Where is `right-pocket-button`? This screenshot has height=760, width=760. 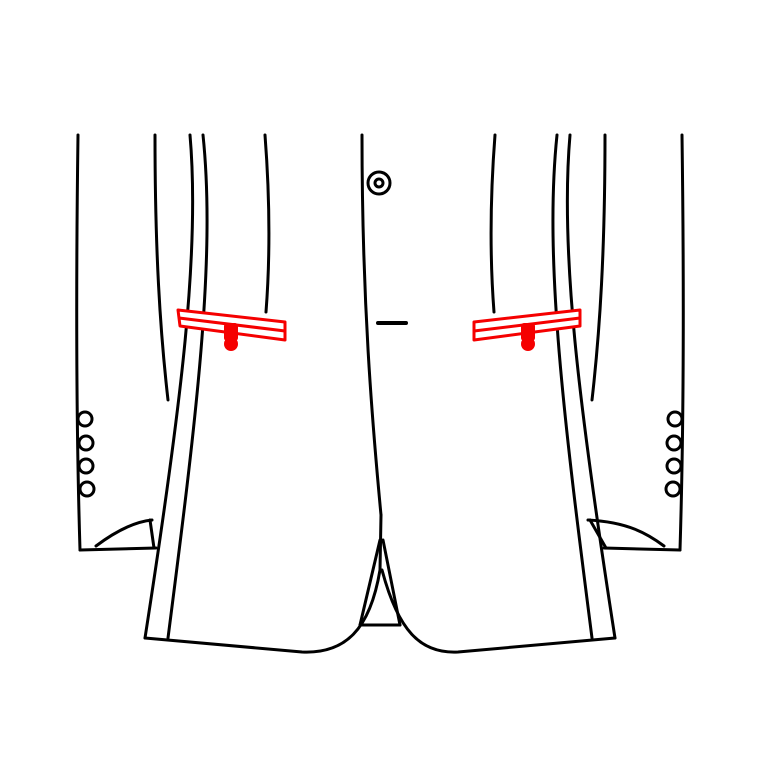
right-pocket-button is located at coordinates (528, 344).